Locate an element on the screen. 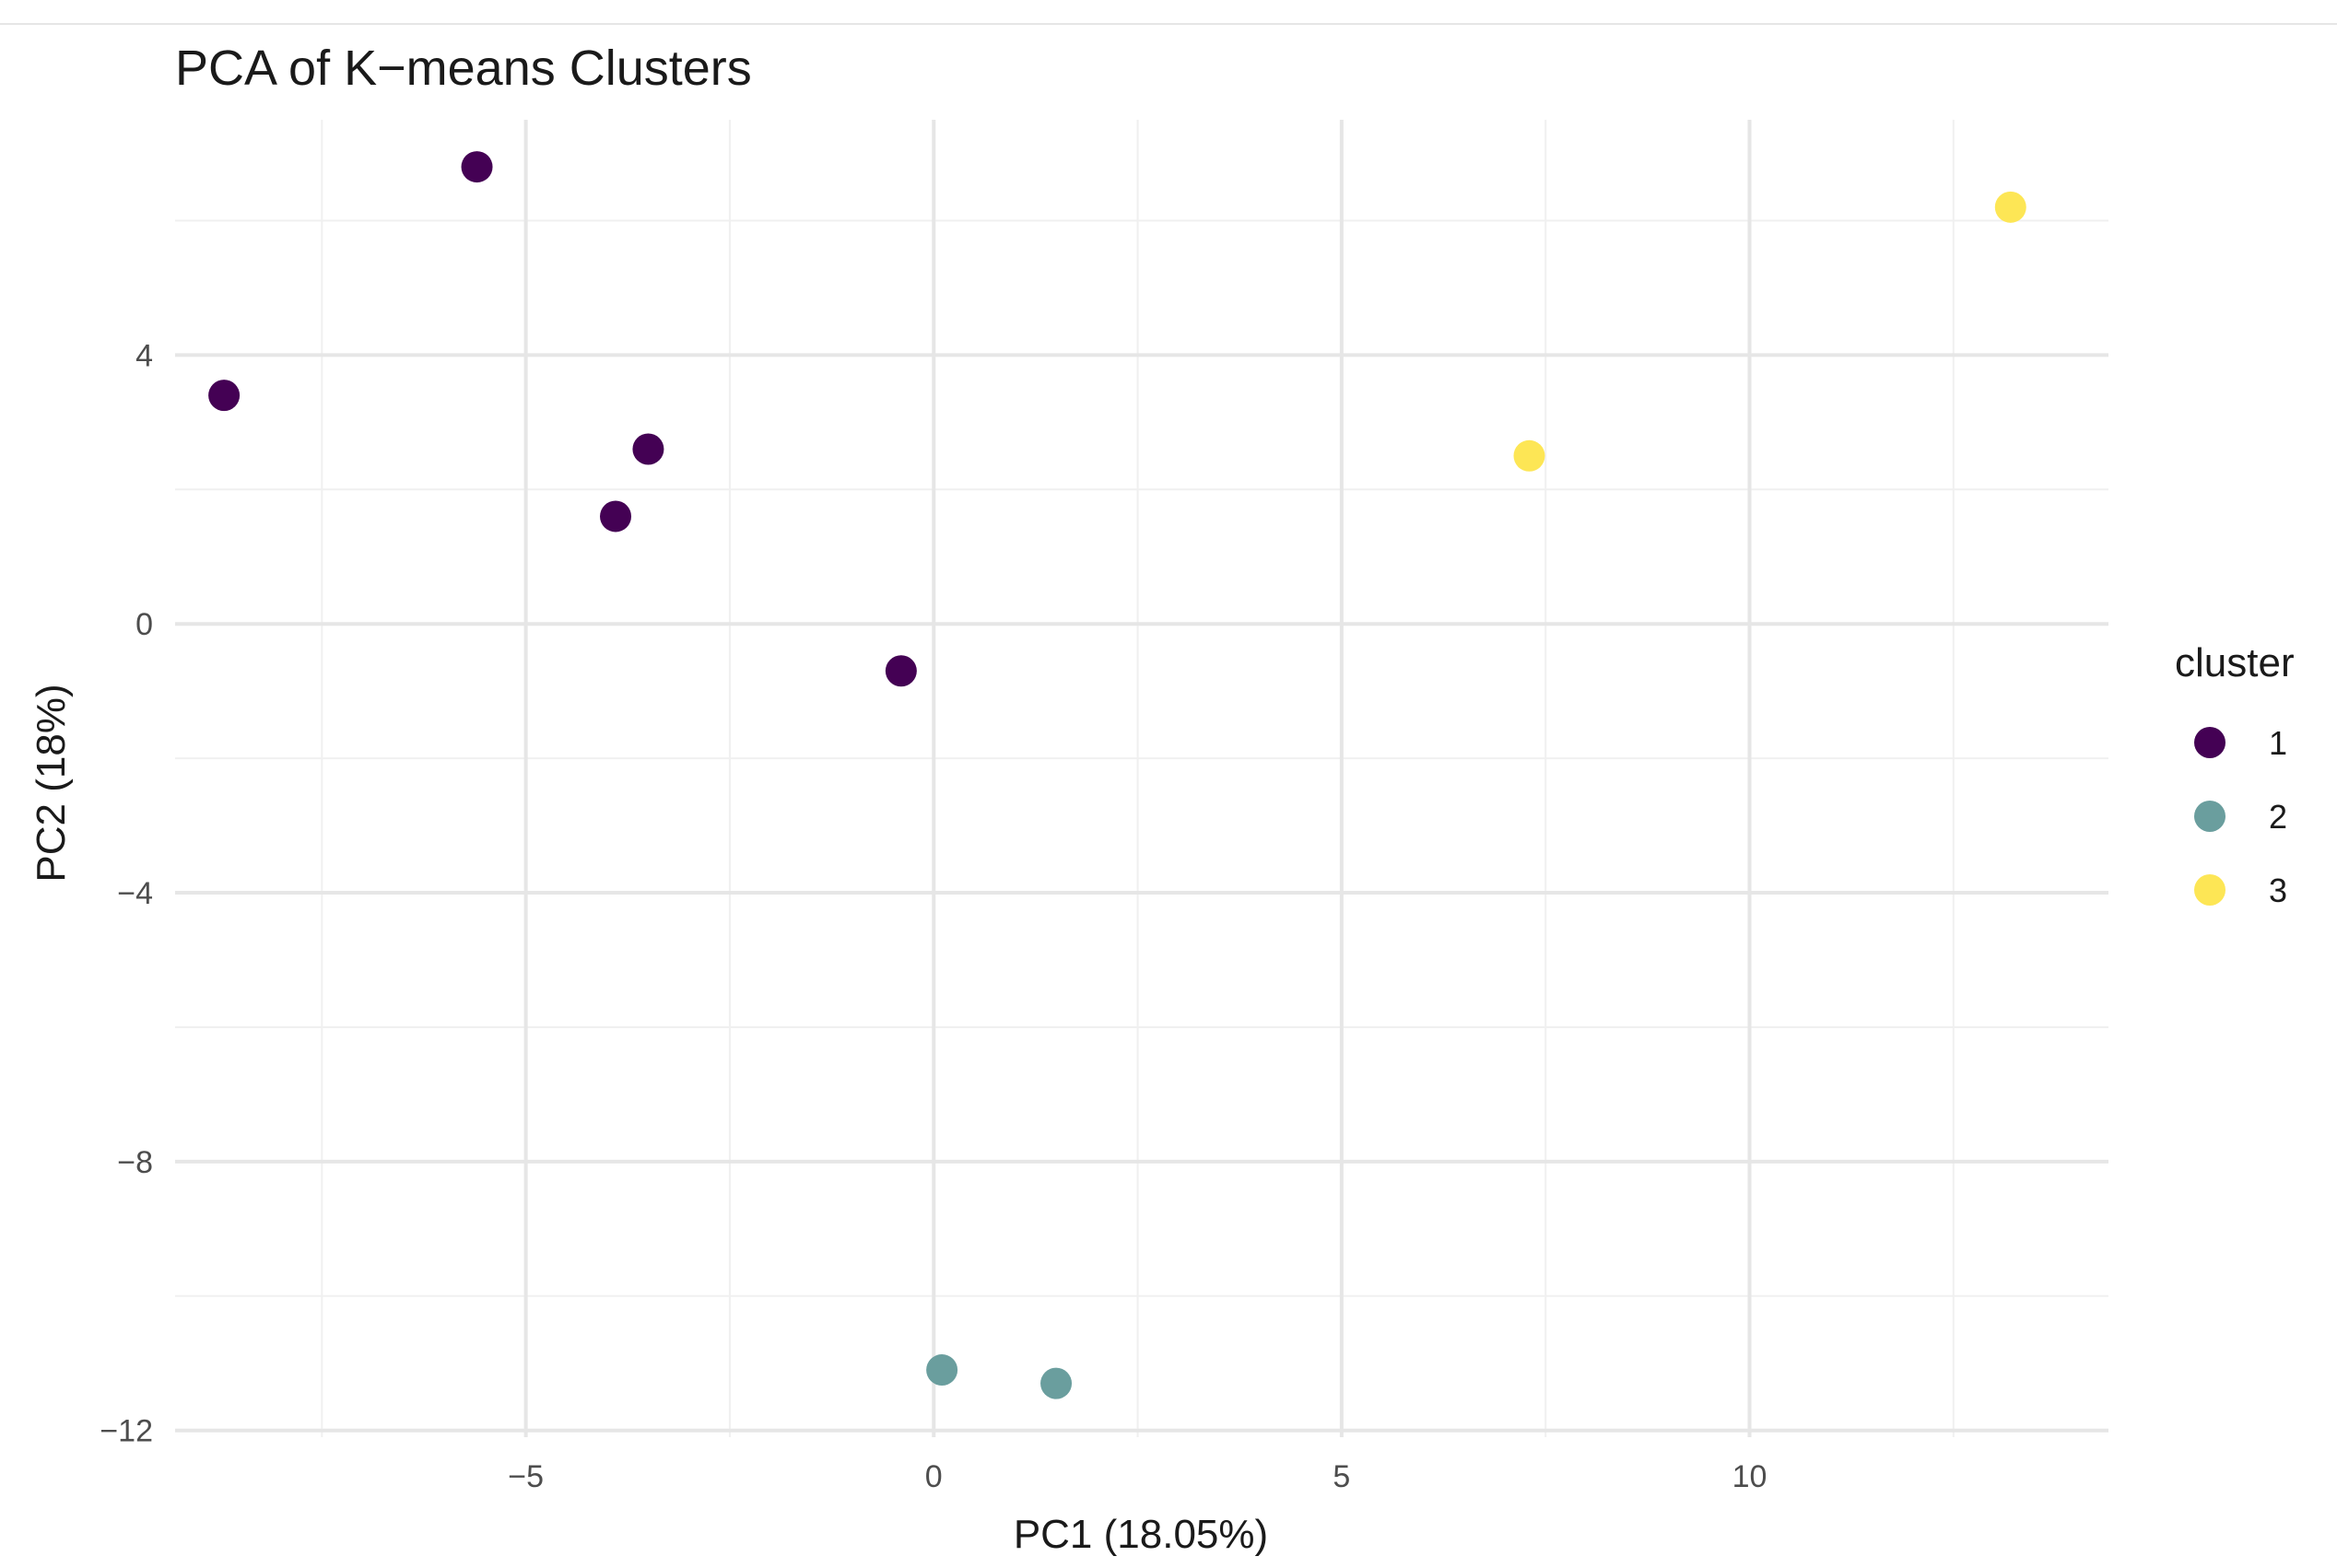 The image size is (2337, 1568). y-axis-title: PC2 (18%) is located at coordinates (51, 783).